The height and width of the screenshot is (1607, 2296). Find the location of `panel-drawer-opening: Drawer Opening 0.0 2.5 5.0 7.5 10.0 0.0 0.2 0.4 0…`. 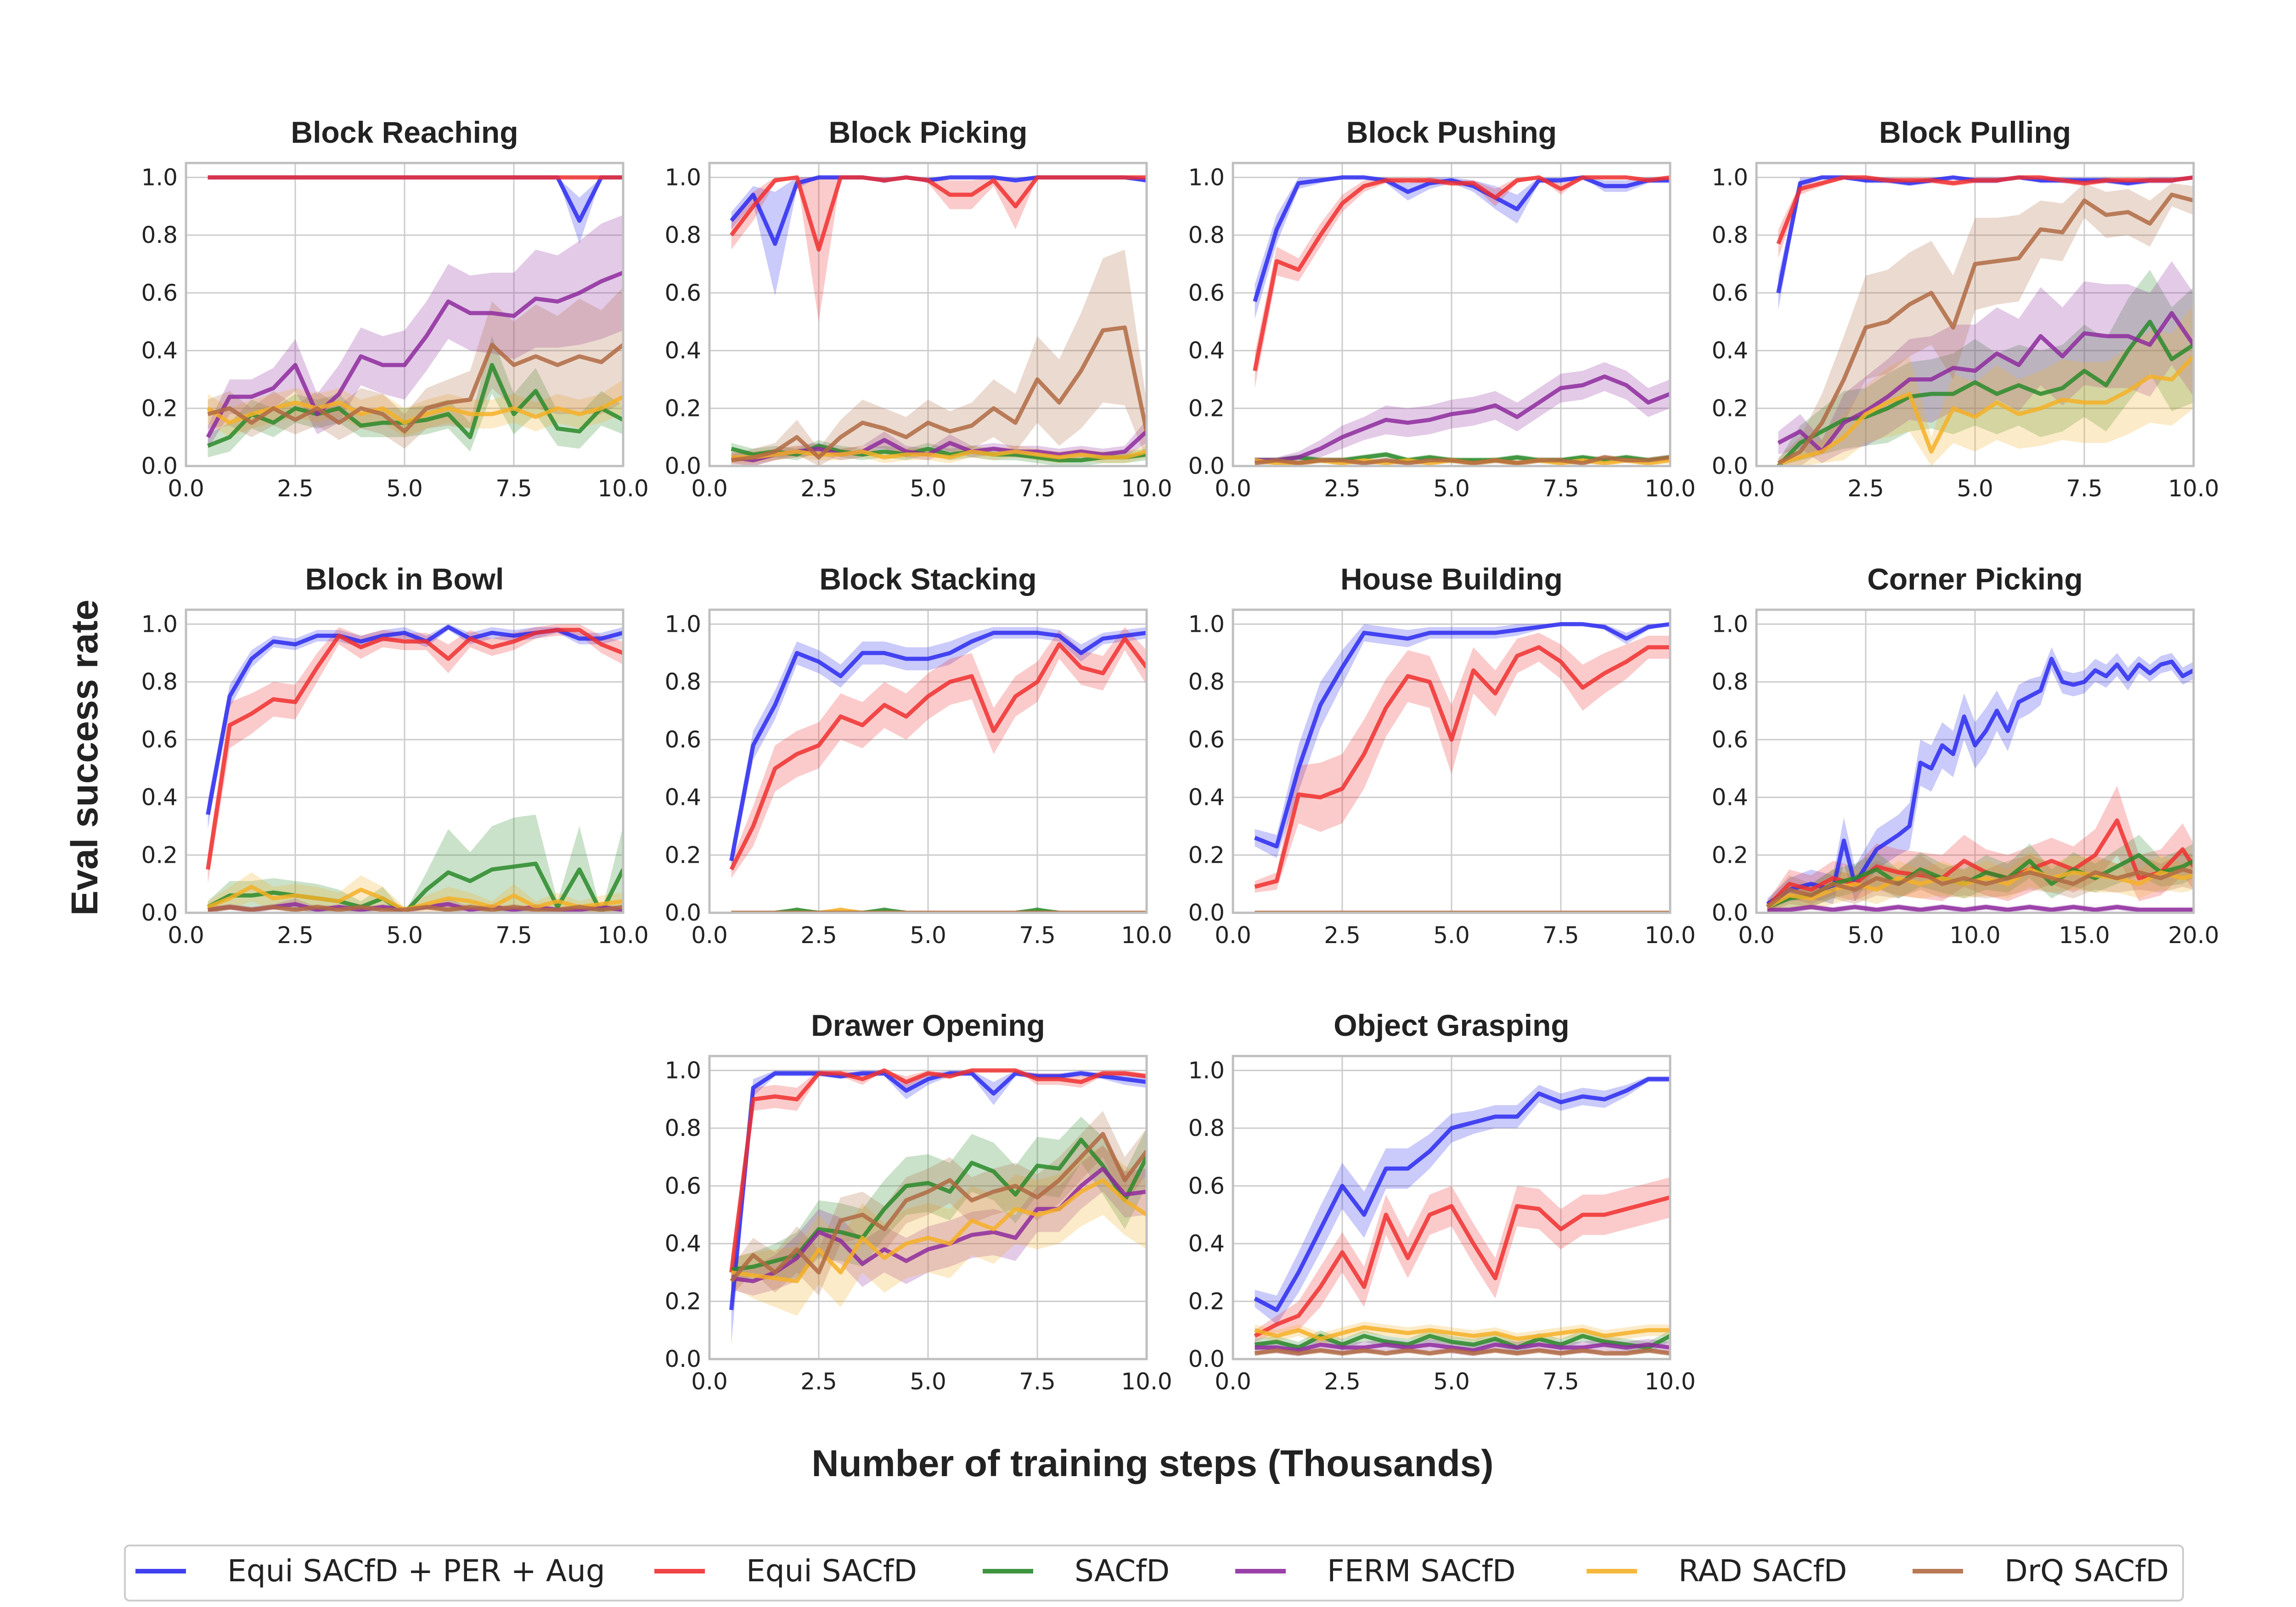

panel-drawer-opening: Drawer Opening 0.0 2.5 5.0 7.5 10.0 0.0 0.2 0.4 0… is located at coordinates (918, 1201).